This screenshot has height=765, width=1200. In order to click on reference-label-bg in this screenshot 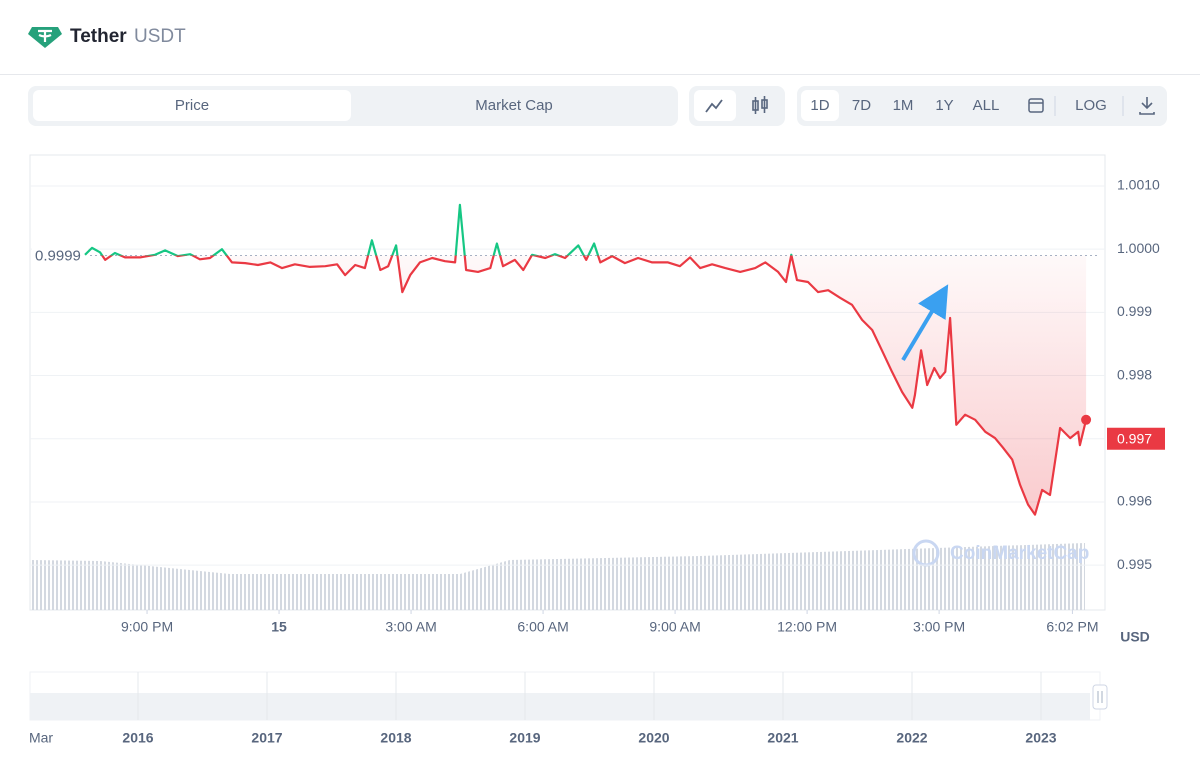, I will do `click(60, 255)`.